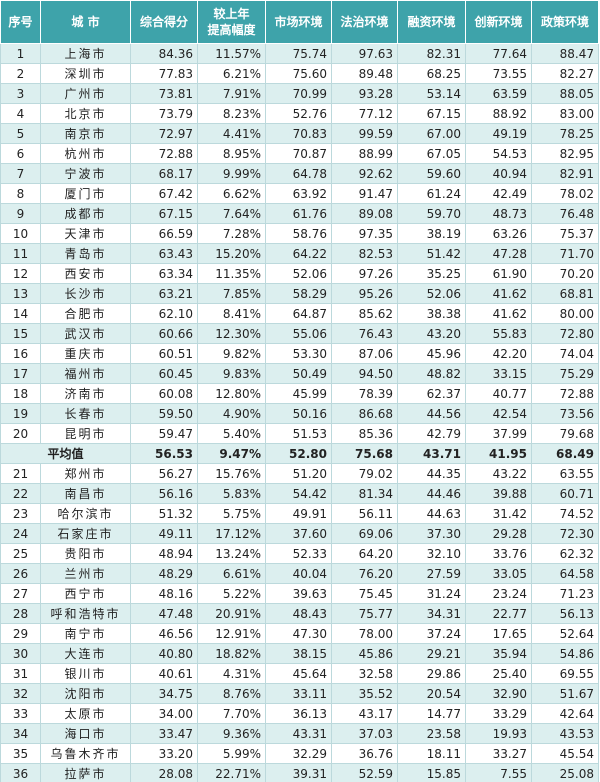  Describe the element at coordinates (431, 393) in the screenshot. I see `data-cell: 62.37` at that location.